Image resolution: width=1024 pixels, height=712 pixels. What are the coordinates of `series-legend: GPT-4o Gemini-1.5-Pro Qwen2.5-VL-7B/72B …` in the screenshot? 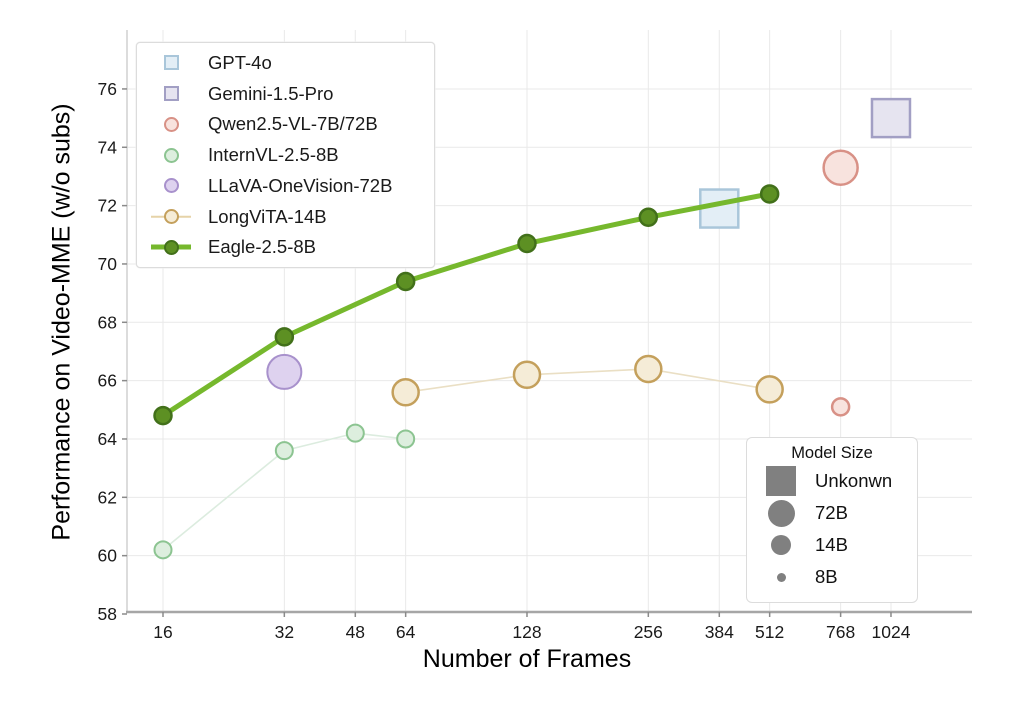 It's located at (285, 155).